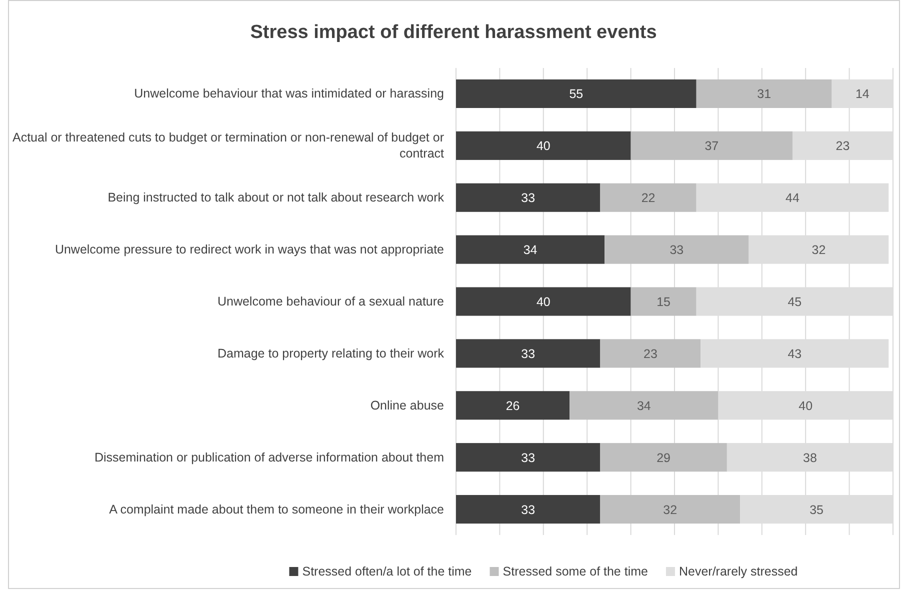 The image size is (907, 590). Describe the element at coordinates (738, 571) in the screenshot. I see `legend-label: Never/rarely stressed` at that location.